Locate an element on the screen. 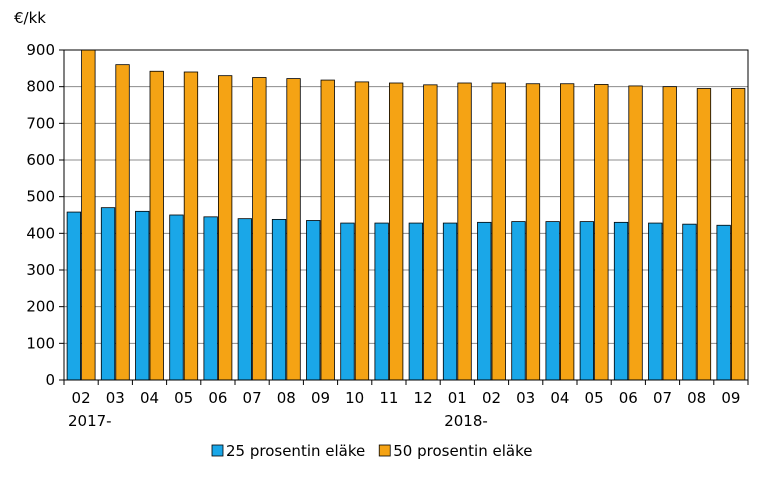 The image size is (770, 478). y-tick-label: 600 is located at coordinates (40, 160).